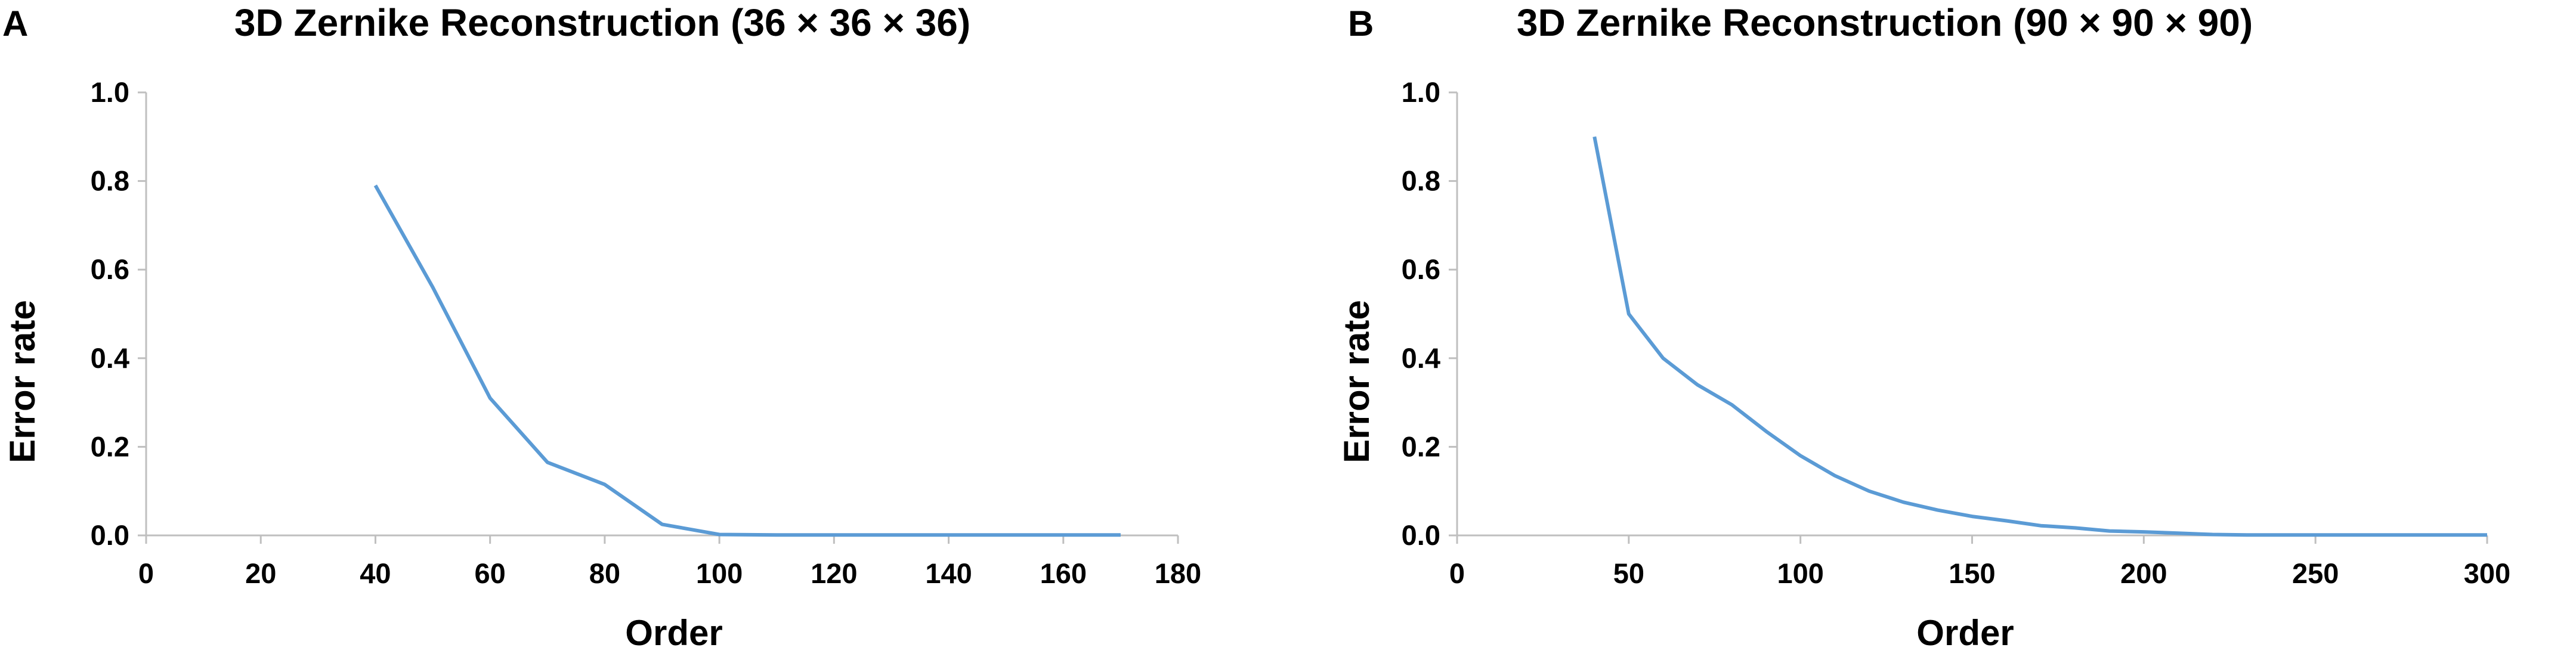 The height and width of the screenshot is (663, 2576). What do you see at coordinates (602, 22) in the screenshot?
I see `chart-title: 3D Zernike Reconstruction (36 × 36 × 36)` at bounding box center [602, 22].